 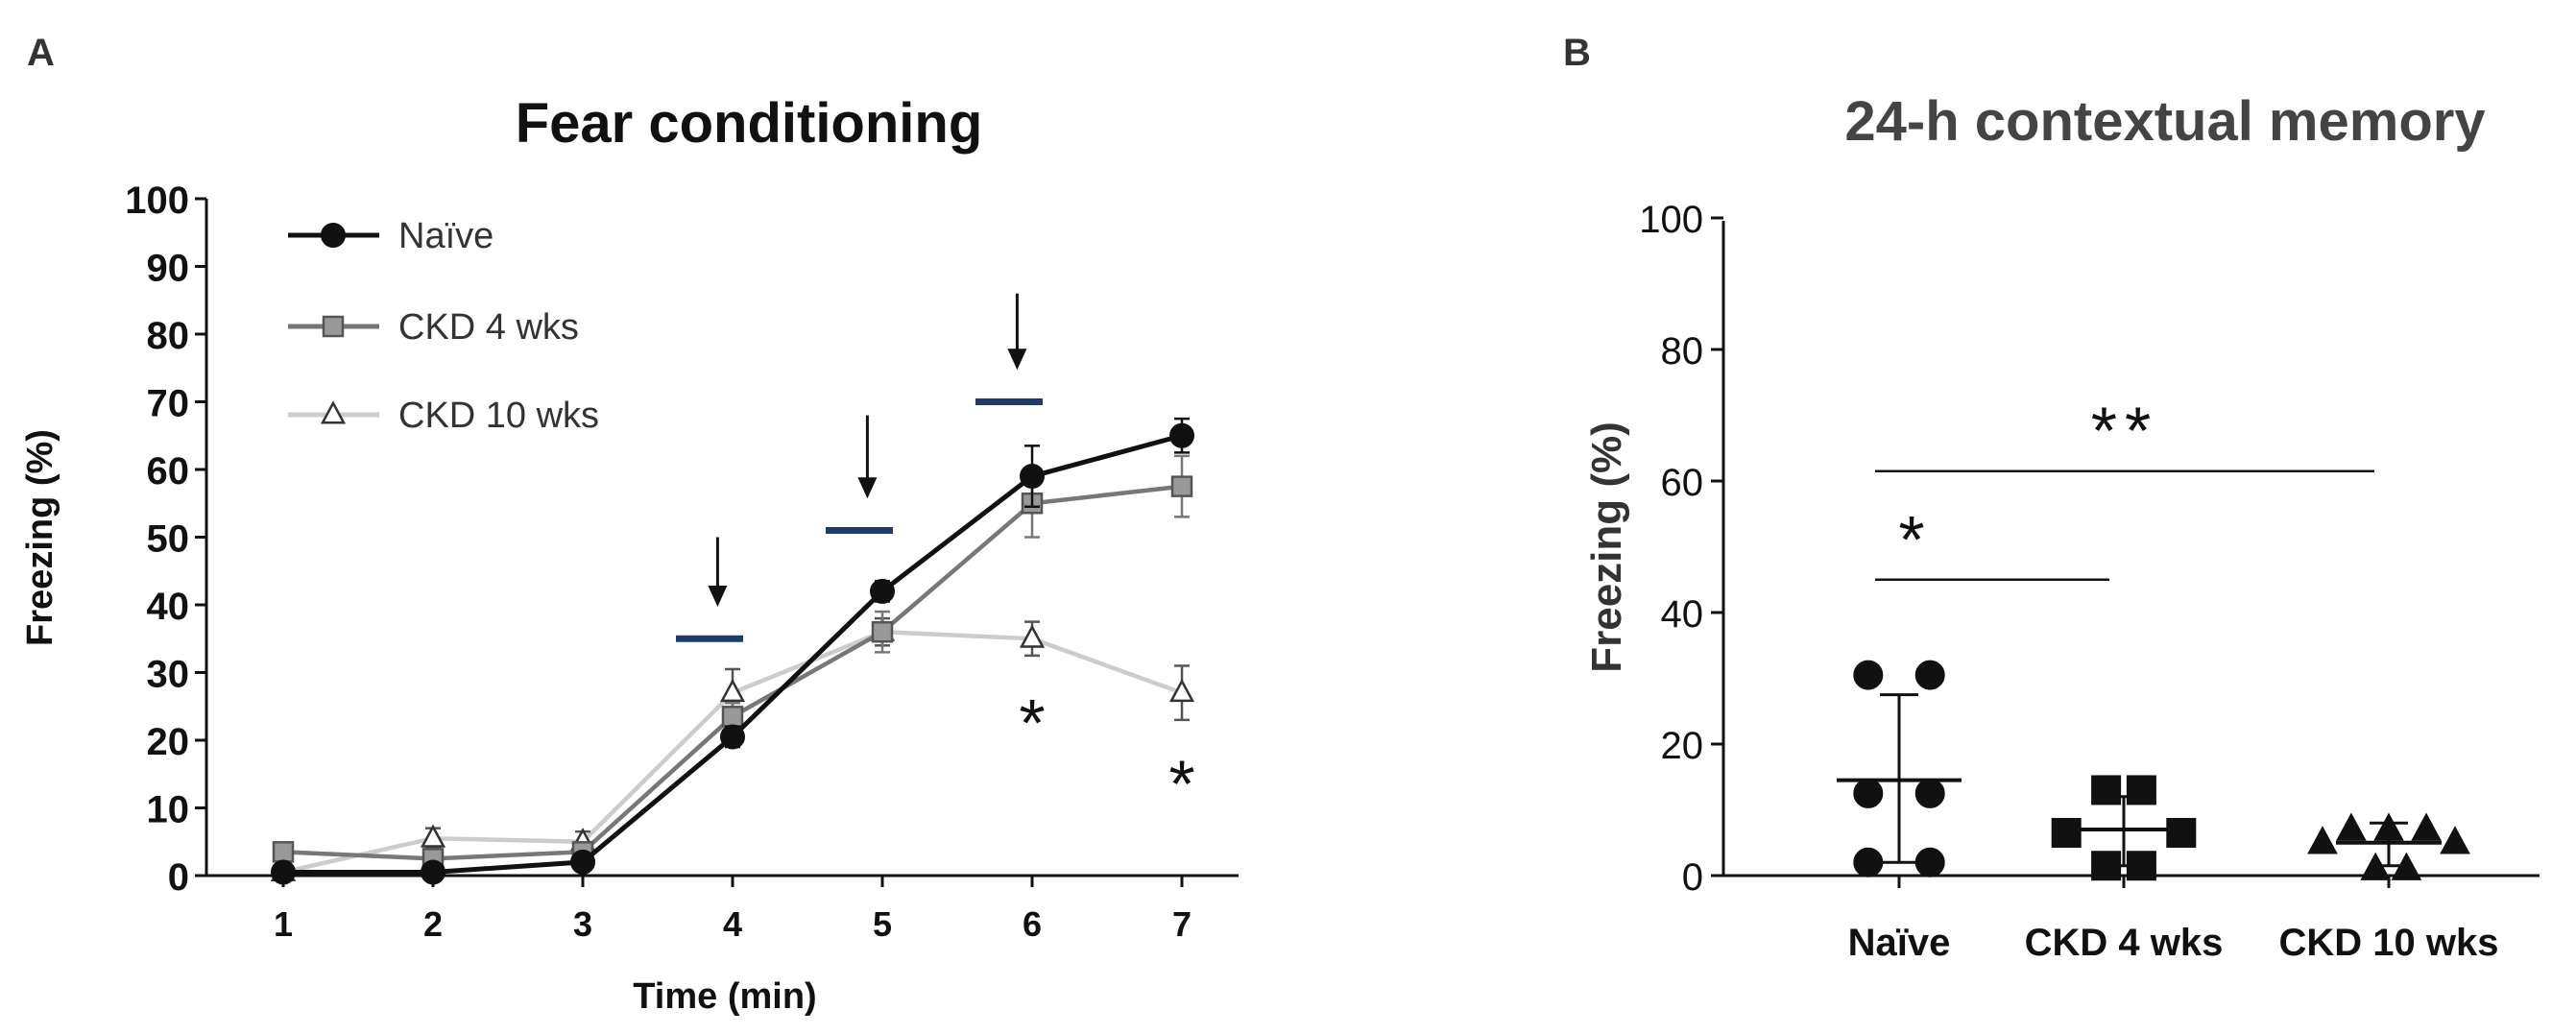 What do you see at coordinates (2388, 846) in the screenshot?
I see `group-triangle` at bounding box center [2388, 846].